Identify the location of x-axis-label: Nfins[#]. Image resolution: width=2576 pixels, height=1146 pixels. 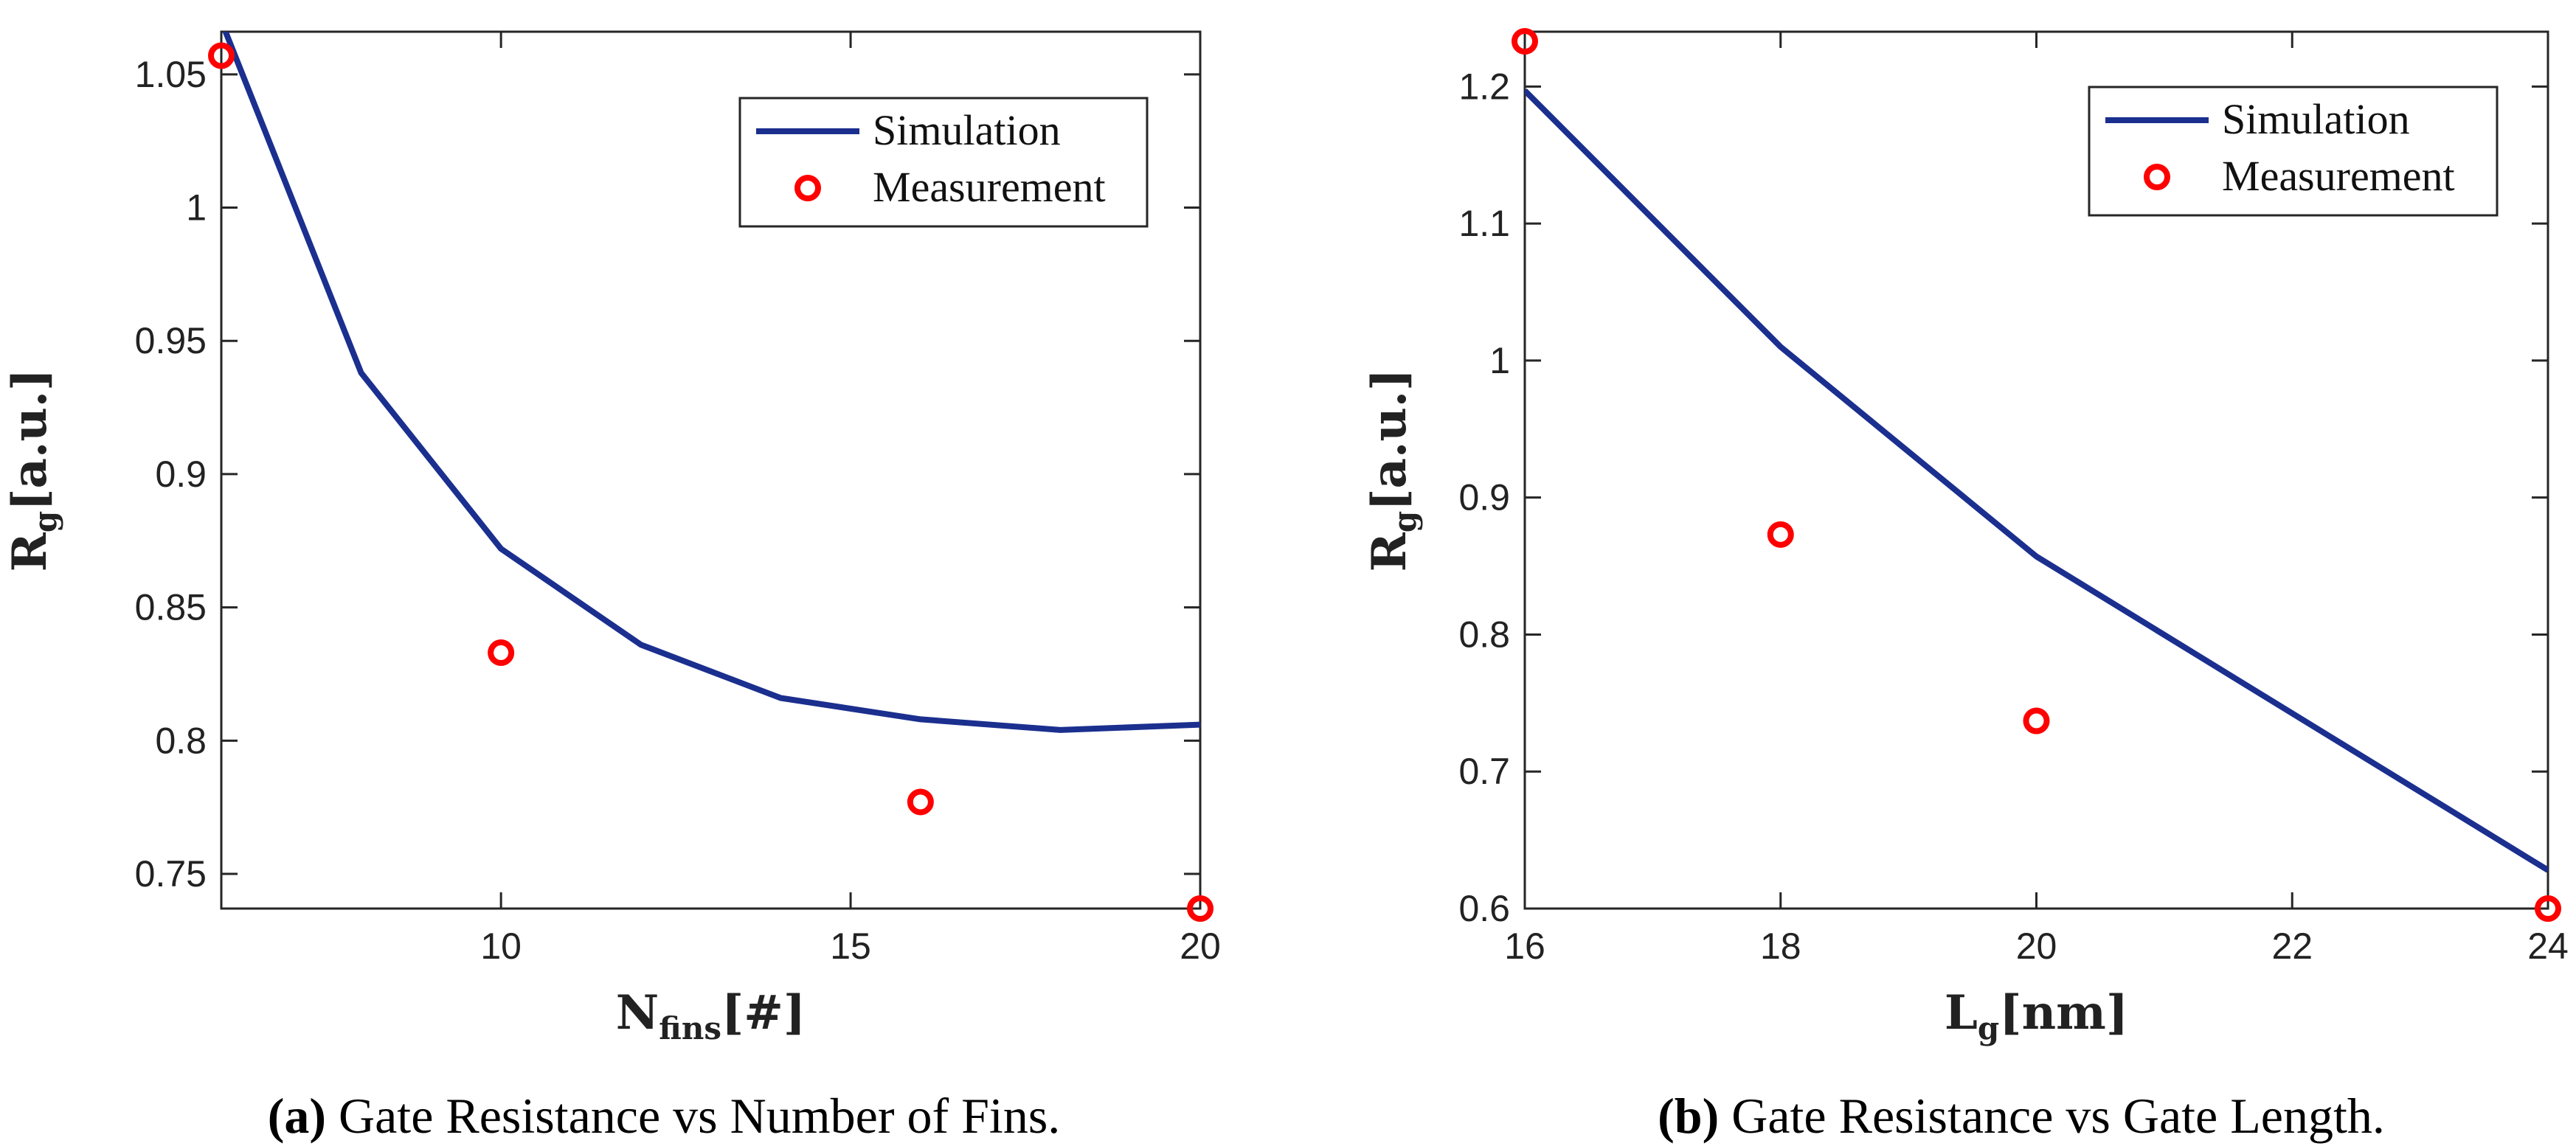
(711, 1015).